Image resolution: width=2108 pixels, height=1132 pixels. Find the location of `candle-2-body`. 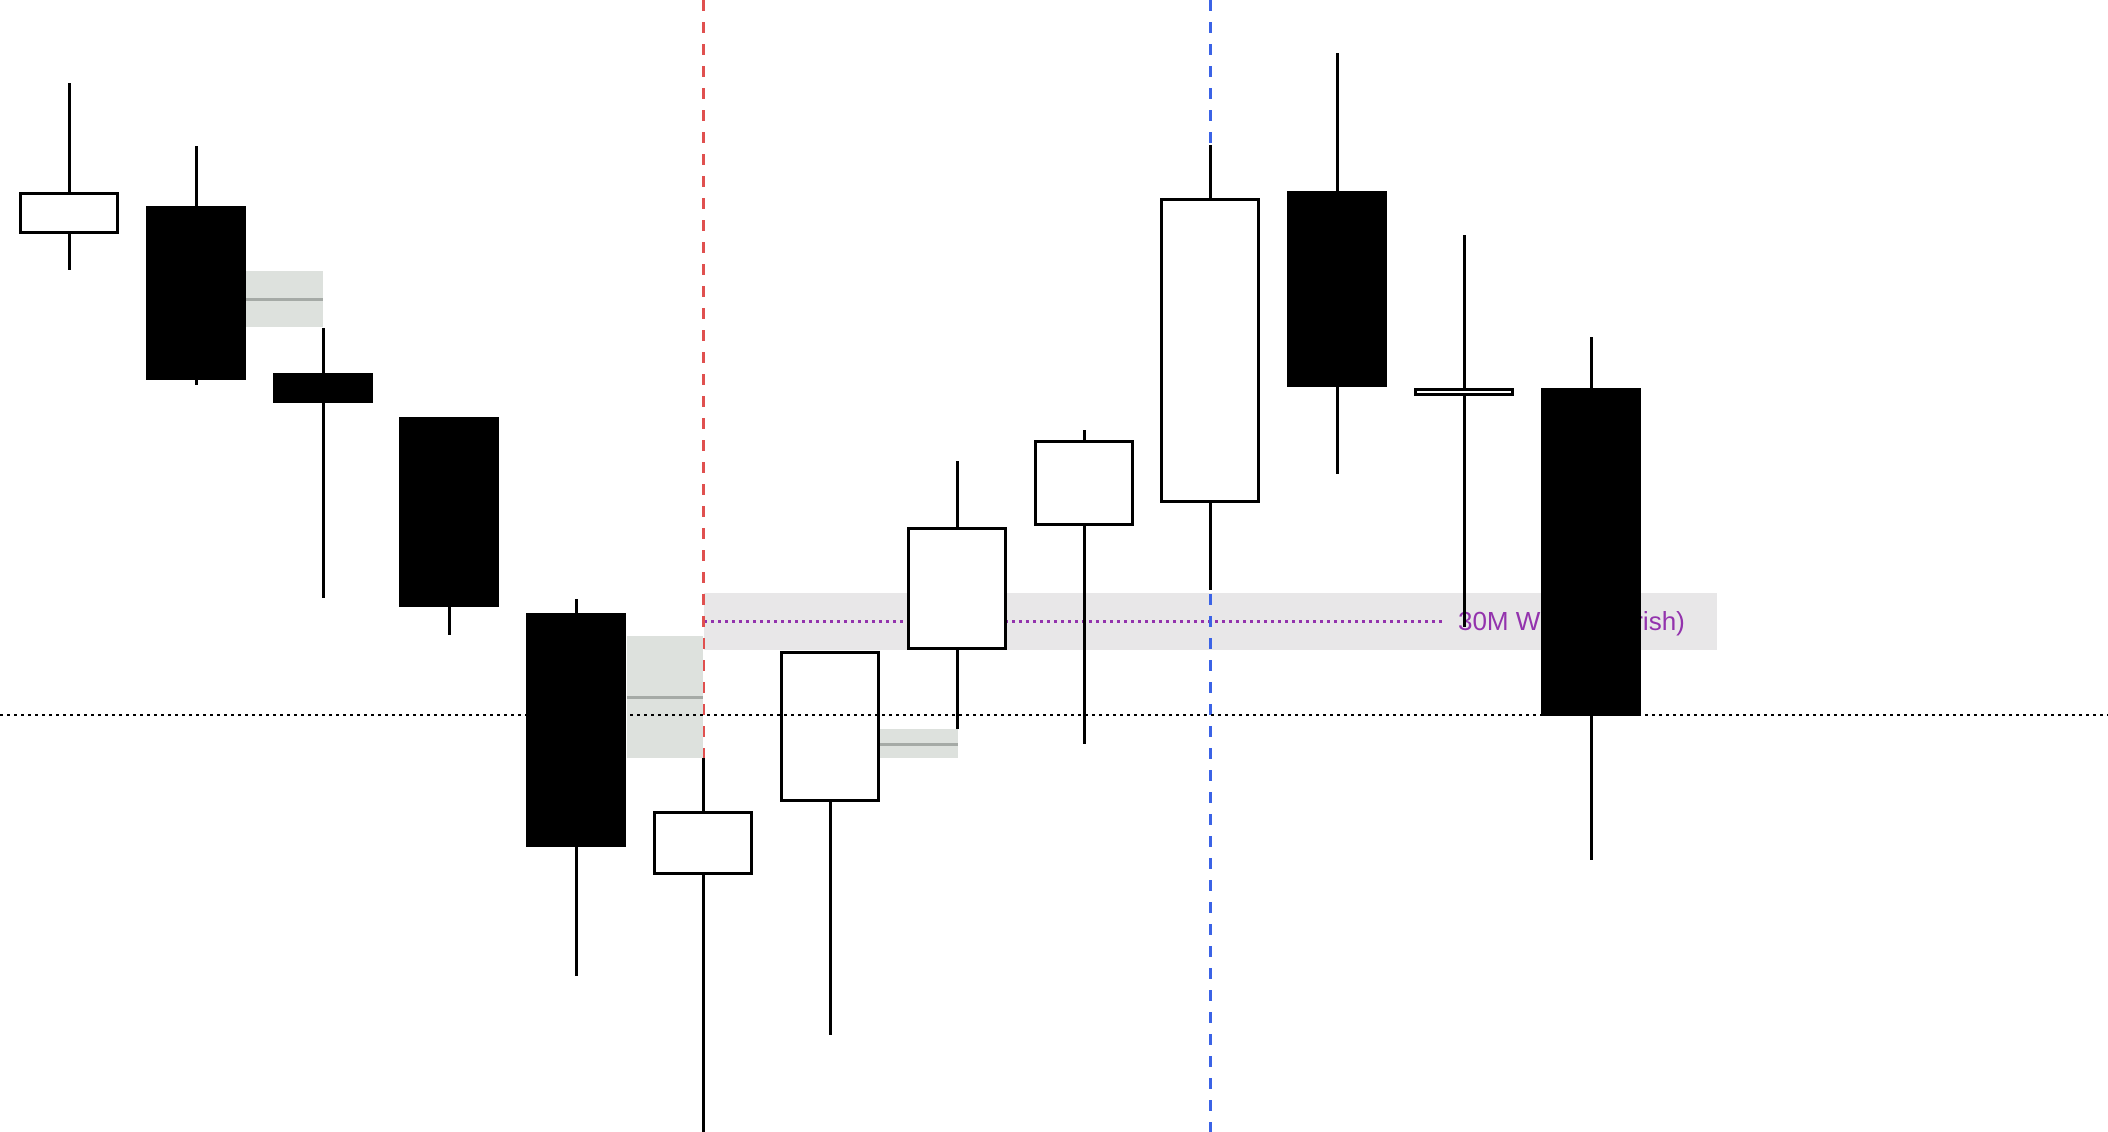

candle-2-body is located at coordinates (196, 293).